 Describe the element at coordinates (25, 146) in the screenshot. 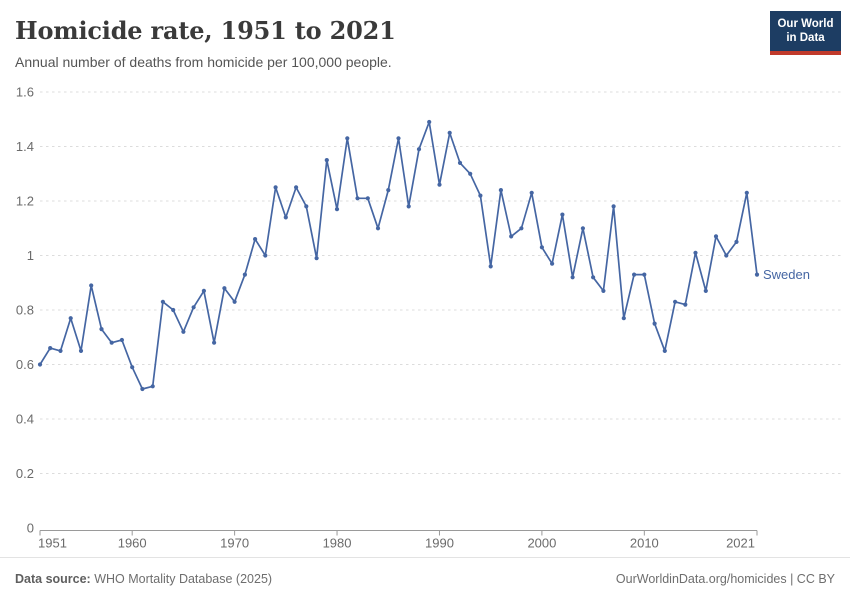

I see `y-axis-tick-label: 1.4` at that location.